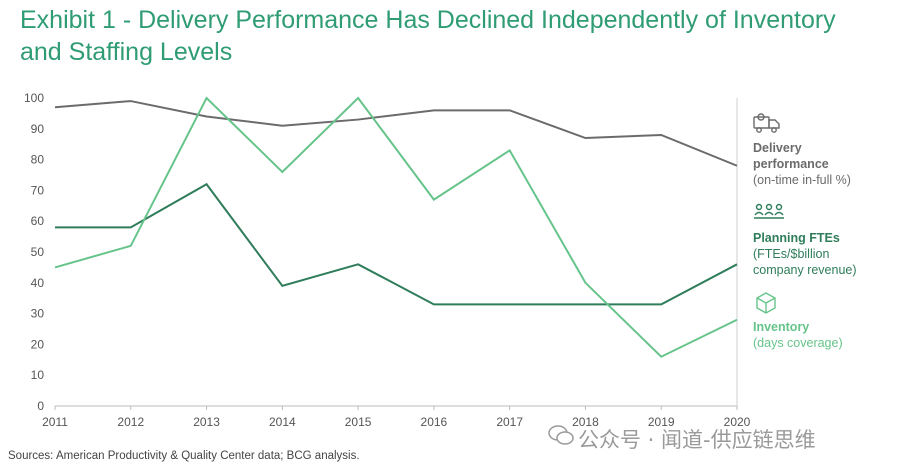 Image resolution: width=900 pixels, height=472 pixels. I want to click on x-tick-label: 2017, so click(509, 422).